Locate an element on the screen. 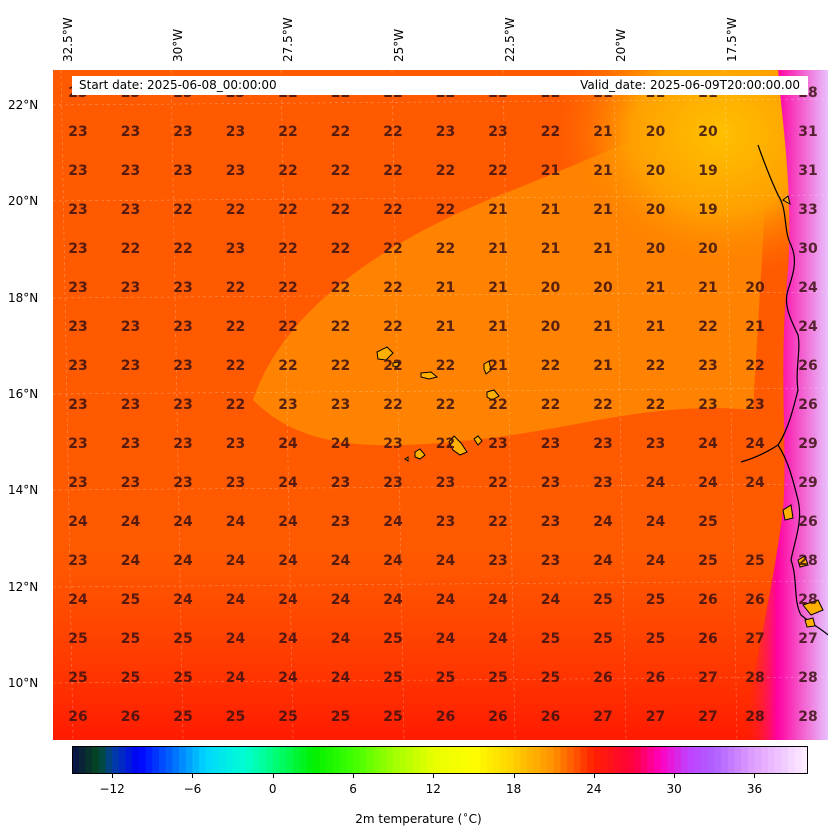 Image resolution: width=837 pixels, height=837 pixels. colorbar-tick-label: 0 is located at coordinates (272, 789).